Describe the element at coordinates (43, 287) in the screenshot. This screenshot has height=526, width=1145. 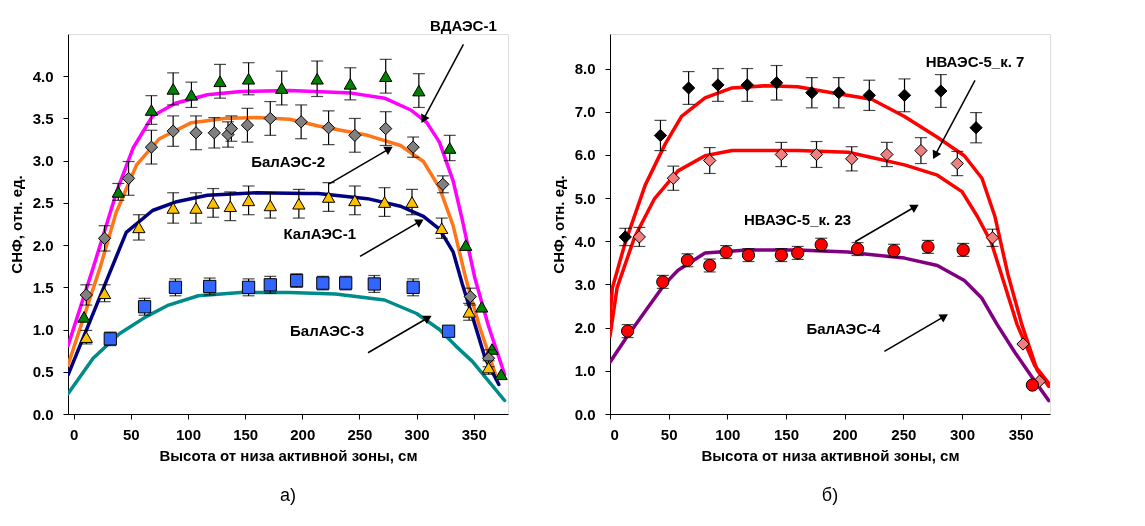
I see `y-tick-label: 1.5` at that location.